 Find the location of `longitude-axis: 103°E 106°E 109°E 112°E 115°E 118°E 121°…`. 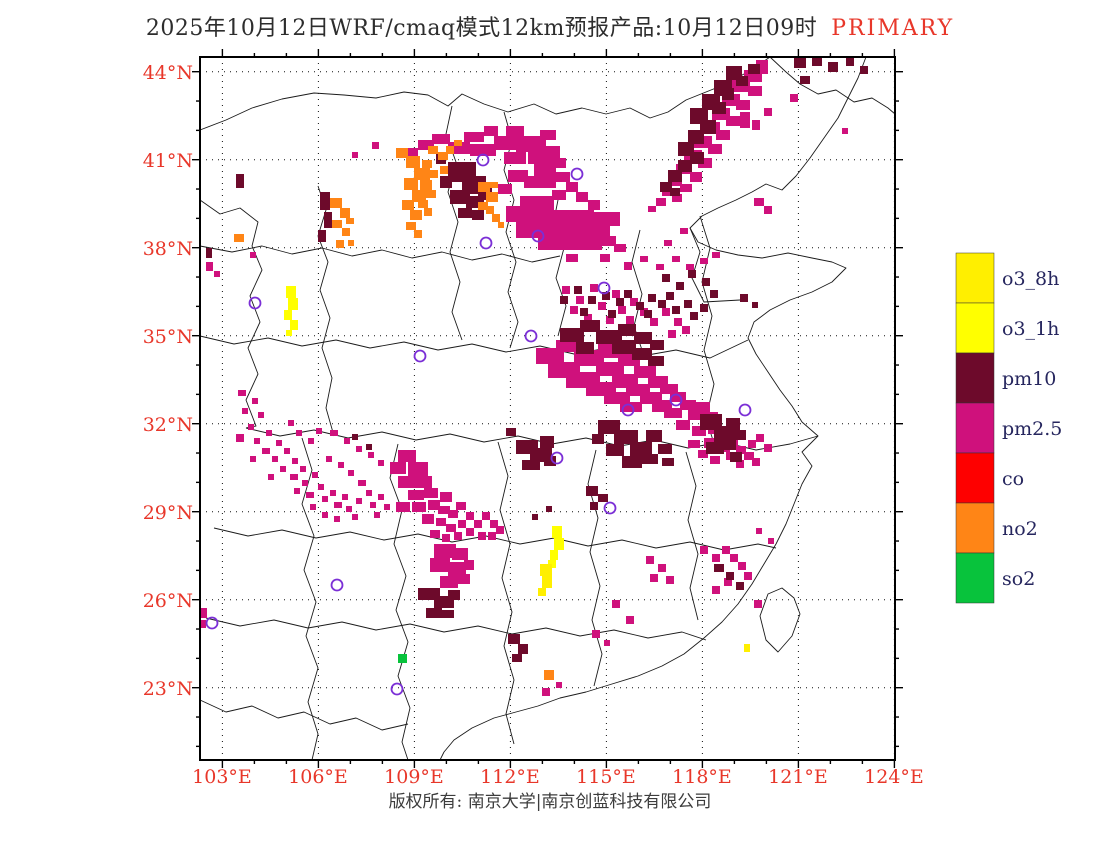

longitude-axis: 103°E 106°E 109°E 112°E 115°E 118°E 121°… is located at coordinates (558, 777).